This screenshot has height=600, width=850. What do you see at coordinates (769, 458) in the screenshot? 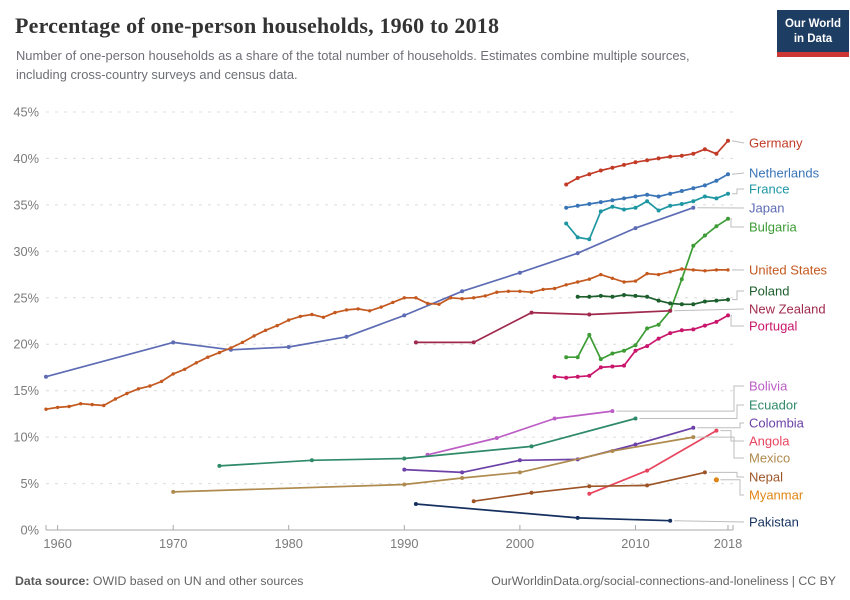
I see `series-label-mexico: Mexico` at bounding box center [769, 458].